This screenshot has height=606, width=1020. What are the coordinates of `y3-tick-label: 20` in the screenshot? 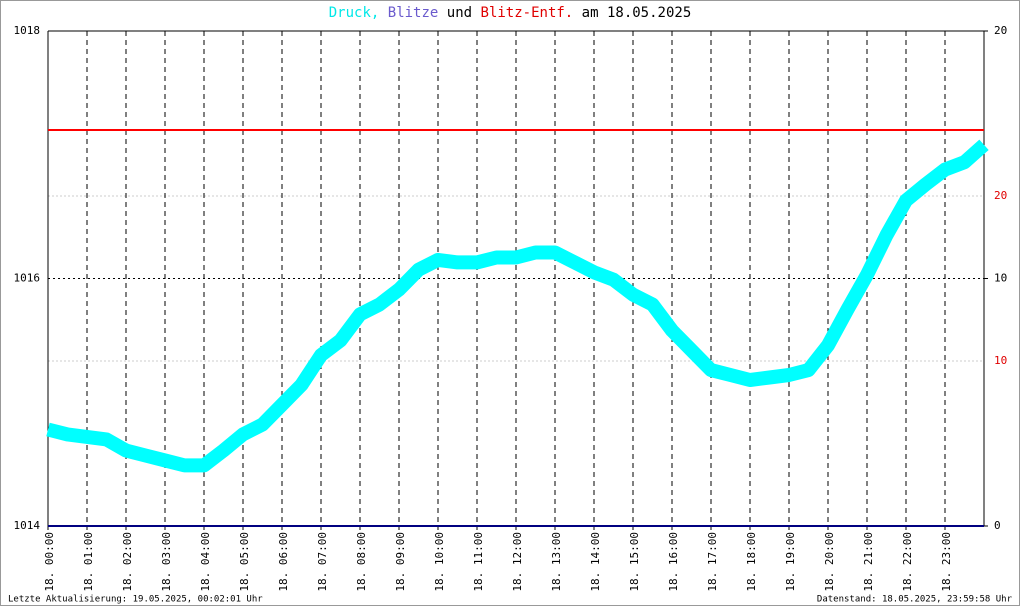 It's located at (1000, 195).